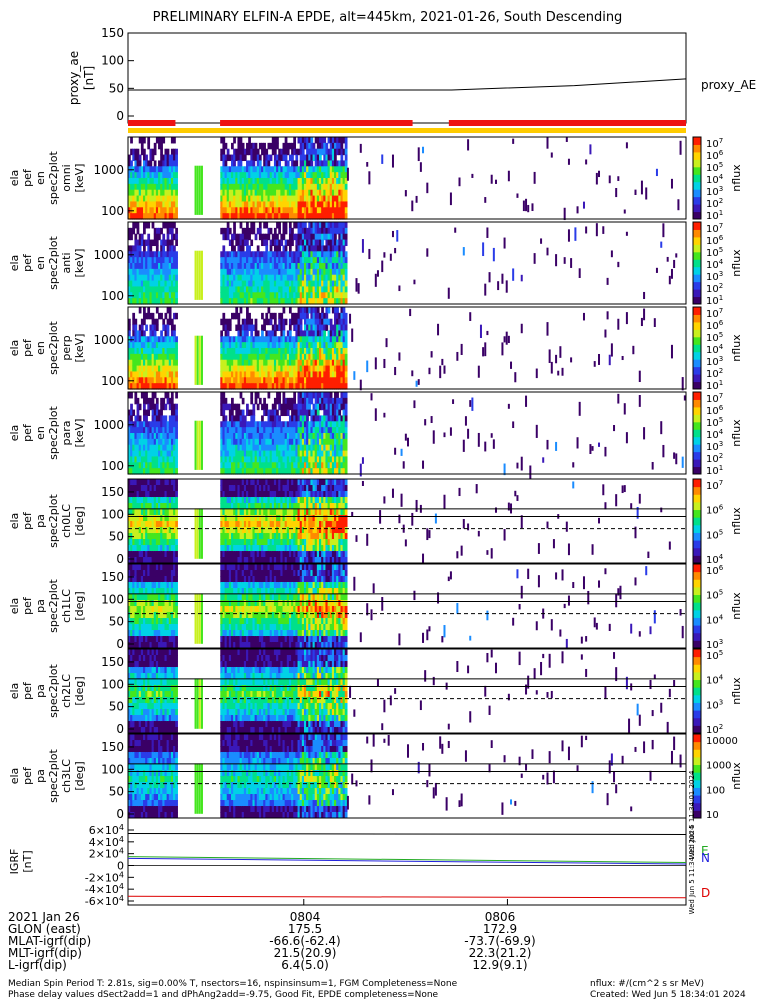  What do you see at coordinates (697, 348) in the screenshot?
I see `colorbar-frame` at bounding box center [697, 348].